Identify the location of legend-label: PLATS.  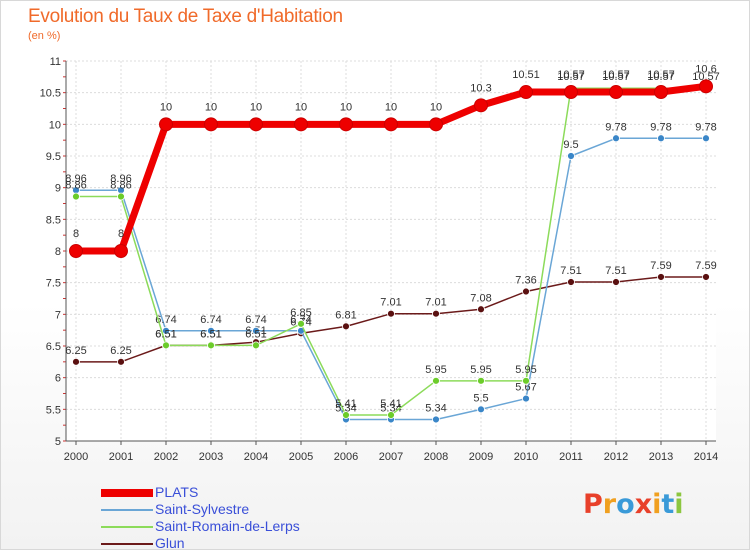
(177, 492).